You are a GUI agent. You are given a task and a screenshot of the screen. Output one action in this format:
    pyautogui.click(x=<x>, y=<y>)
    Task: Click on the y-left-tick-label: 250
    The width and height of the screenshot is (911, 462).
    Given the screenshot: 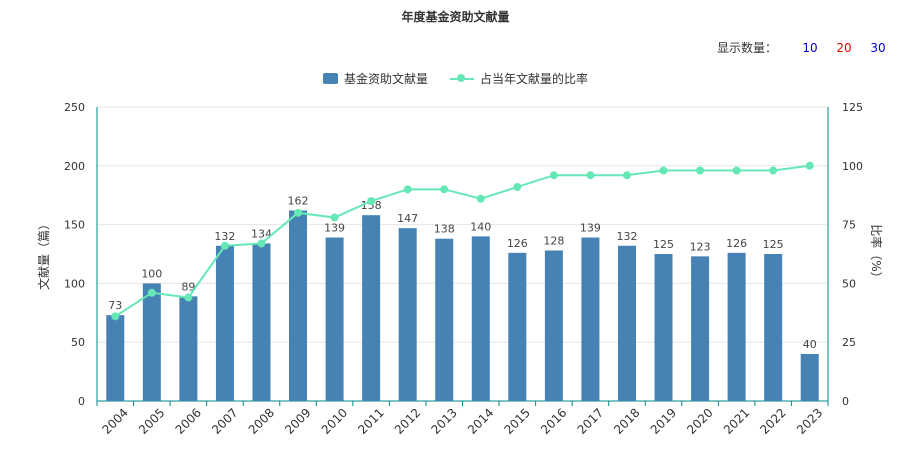 What is the action you would take?
    pyautogui.click(x=74, y=107)
    